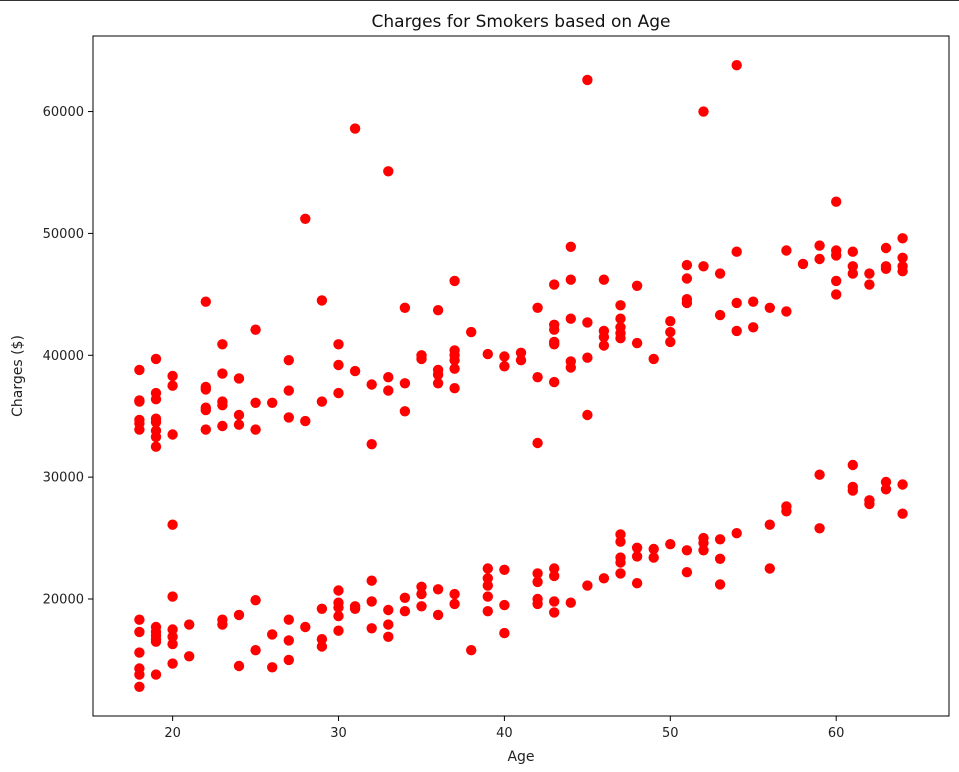  Describe the element at coordinates (63, 356) in the screenshot. I see `y-tick-label: 40000` at that location.